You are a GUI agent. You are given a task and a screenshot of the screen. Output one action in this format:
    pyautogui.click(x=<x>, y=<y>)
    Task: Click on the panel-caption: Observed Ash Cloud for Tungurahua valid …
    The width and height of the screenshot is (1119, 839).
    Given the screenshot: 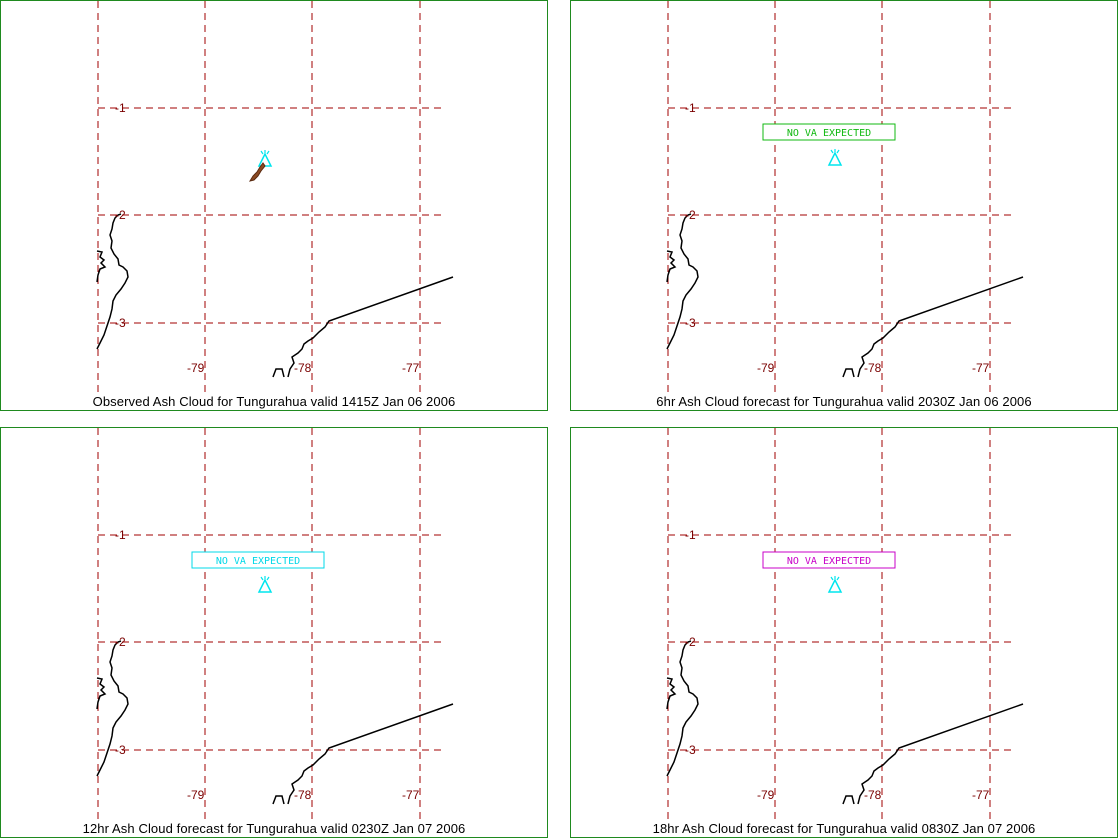 What is the action you would take?
    pyautogui.click(x=274, y=401)
    